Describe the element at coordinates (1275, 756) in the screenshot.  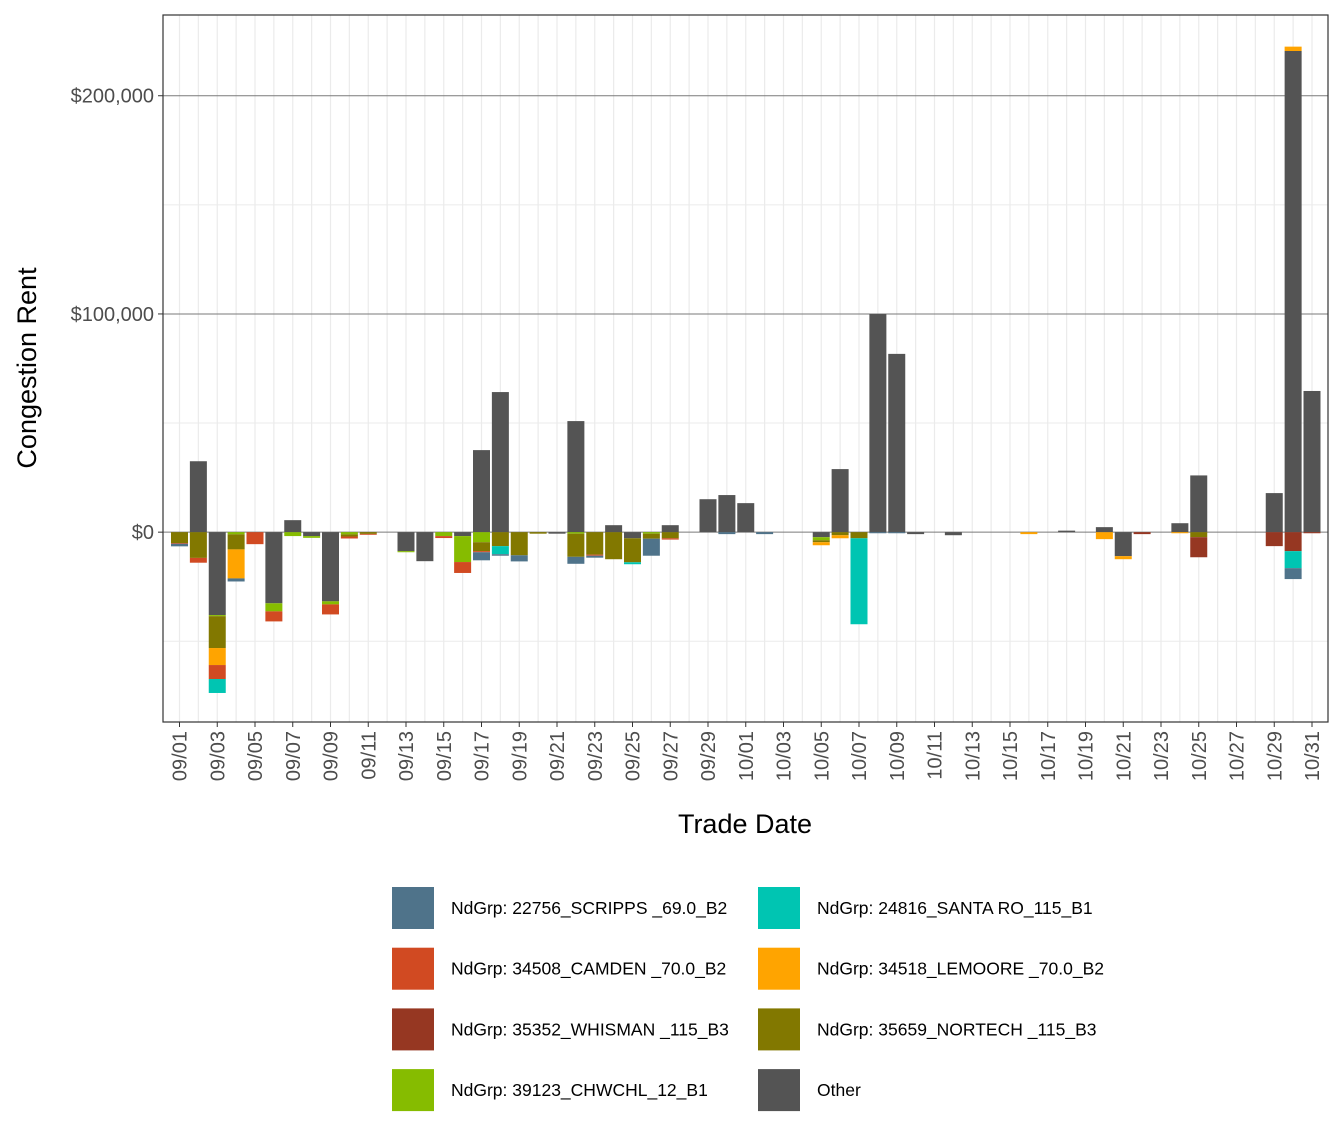
I see `x-tick-label: 10/29` at that location.